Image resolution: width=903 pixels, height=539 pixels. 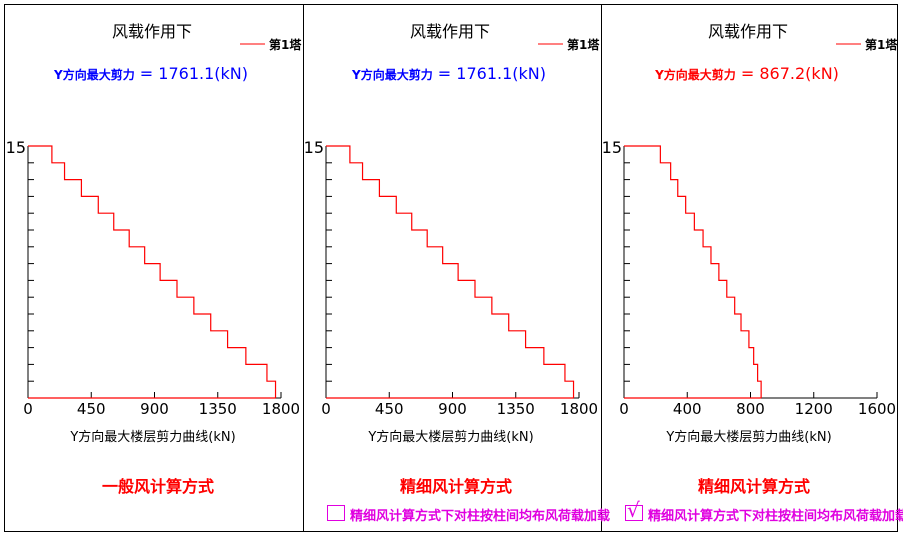 What do you see at coordinates (787, 73) in the screenshot?
I see `max-shear-value: = 867.2(kN)` at bounding box center [787, 73].